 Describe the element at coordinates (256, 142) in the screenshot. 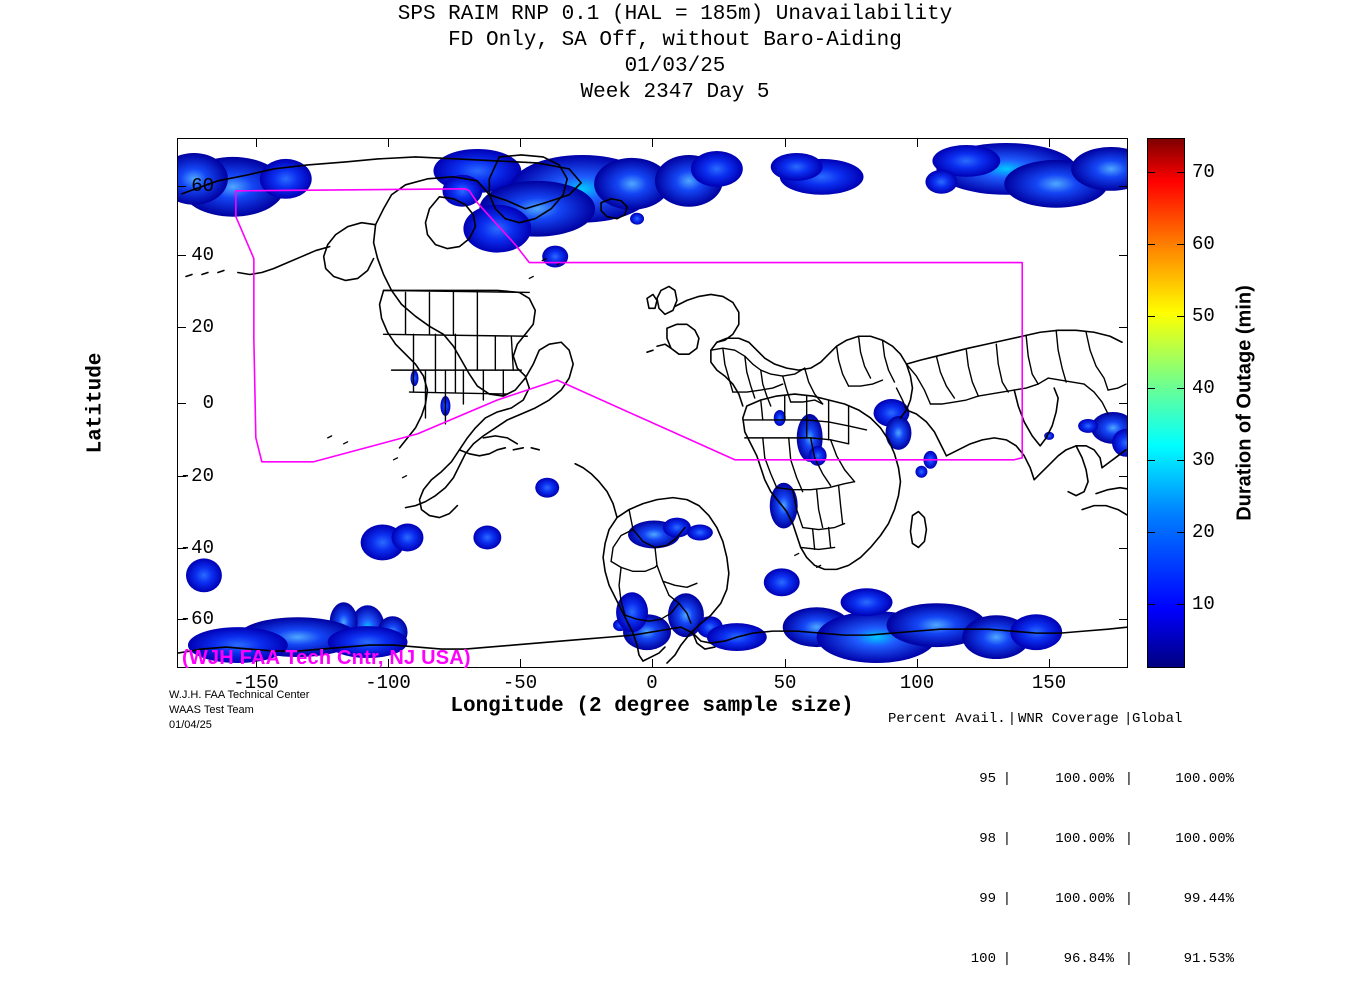

I see `xtick-mark-m150` at that location.